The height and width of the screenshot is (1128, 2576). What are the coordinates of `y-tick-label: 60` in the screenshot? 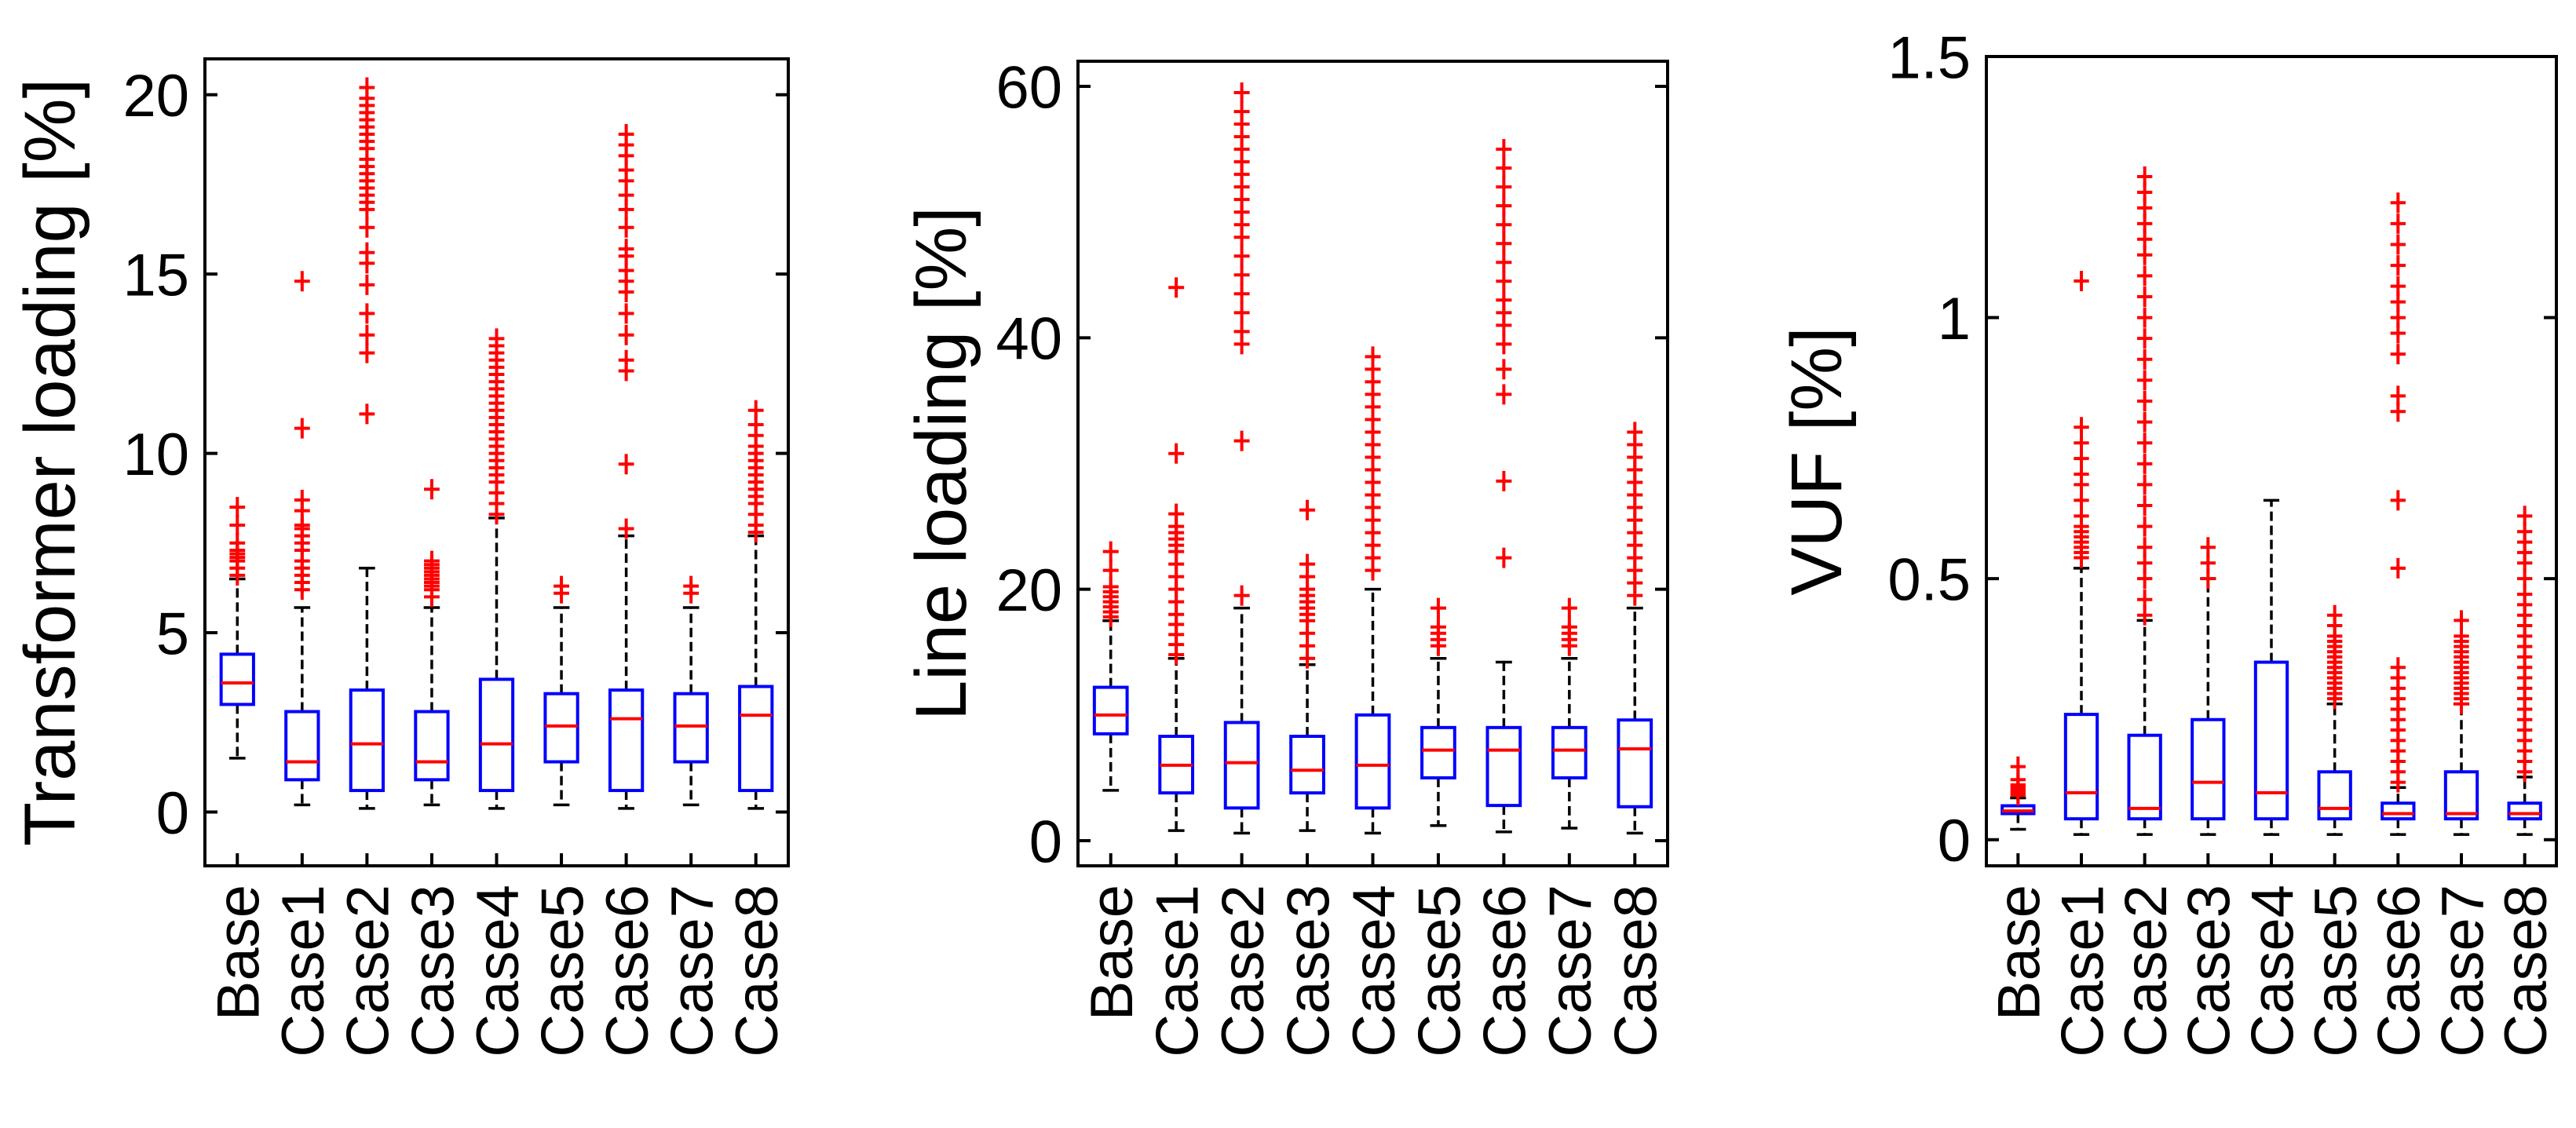 It's located at (1029, 88).